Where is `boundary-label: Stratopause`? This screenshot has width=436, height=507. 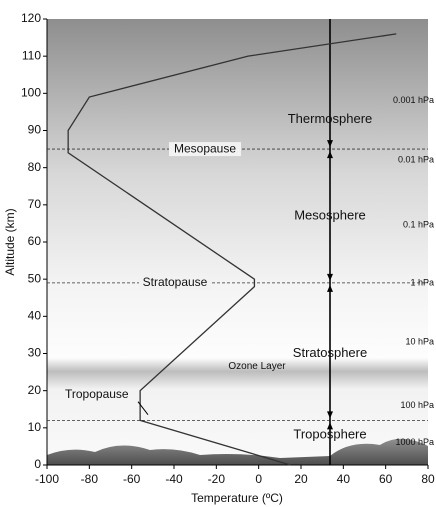 boundary-label: Stratopause is located at coordinates (175, 282).